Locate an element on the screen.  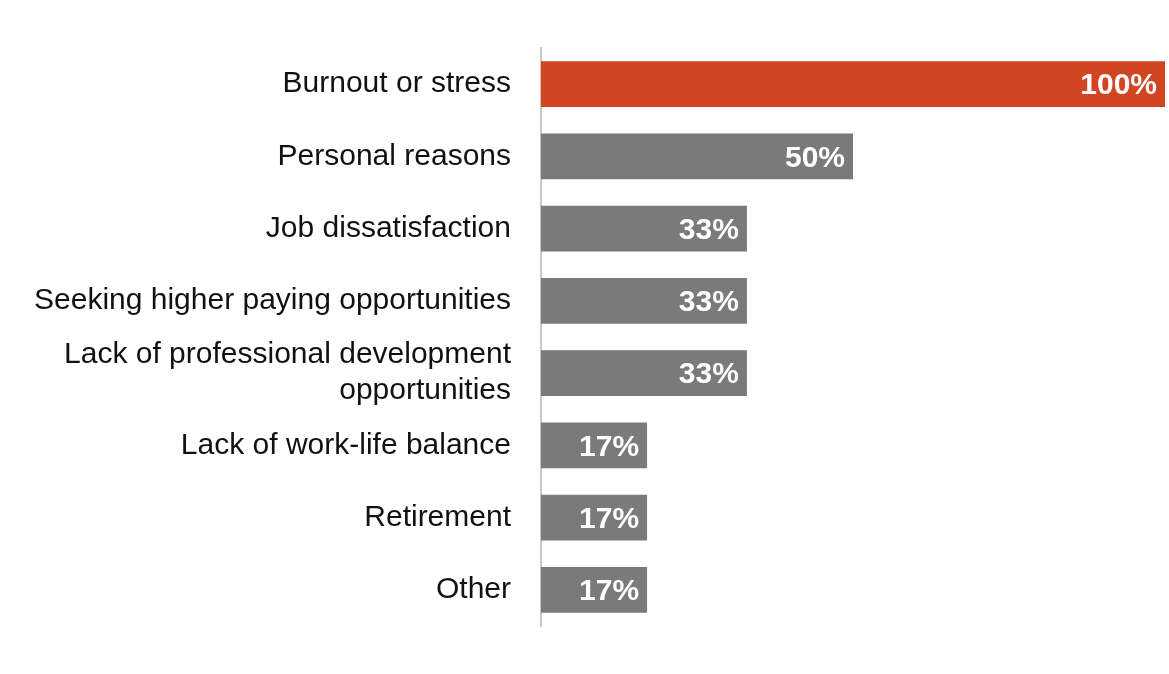
y-tick-label: Job dissatisfaction is located at coordinates (388, 226).